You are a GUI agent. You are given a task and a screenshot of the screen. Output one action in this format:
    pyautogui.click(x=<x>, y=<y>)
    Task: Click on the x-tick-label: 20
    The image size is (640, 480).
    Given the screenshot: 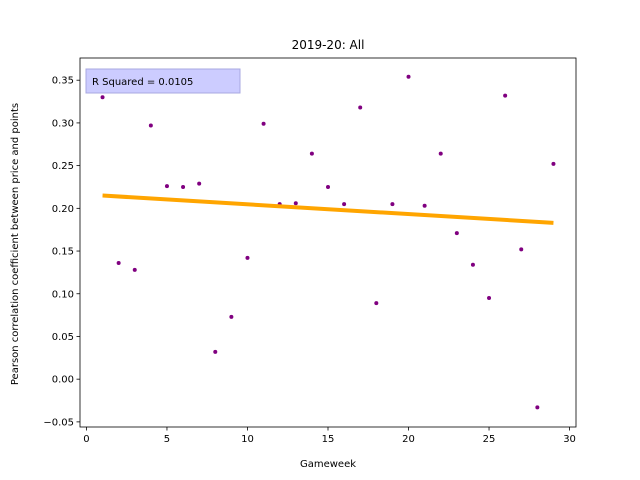 What is the action you would take?
    pyautogui.click(x=408, y=439)
    